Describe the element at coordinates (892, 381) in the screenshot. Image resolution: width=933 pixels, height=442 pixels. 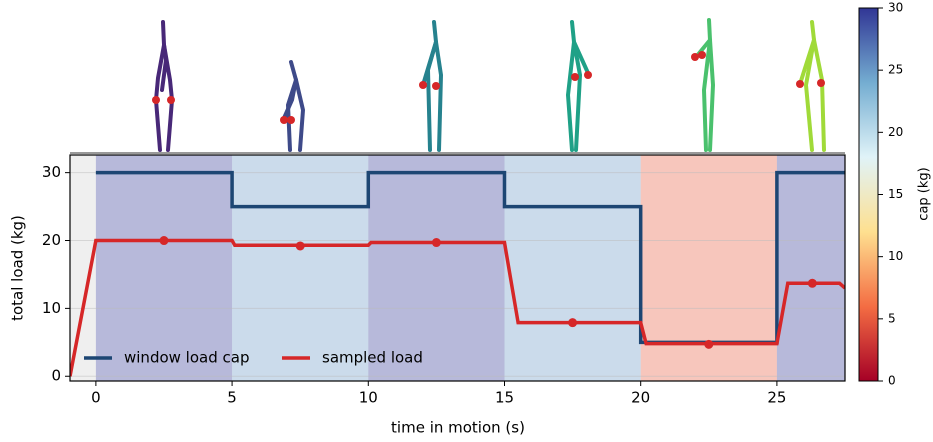
I see `colorbar-tick-label: 0` at that location.